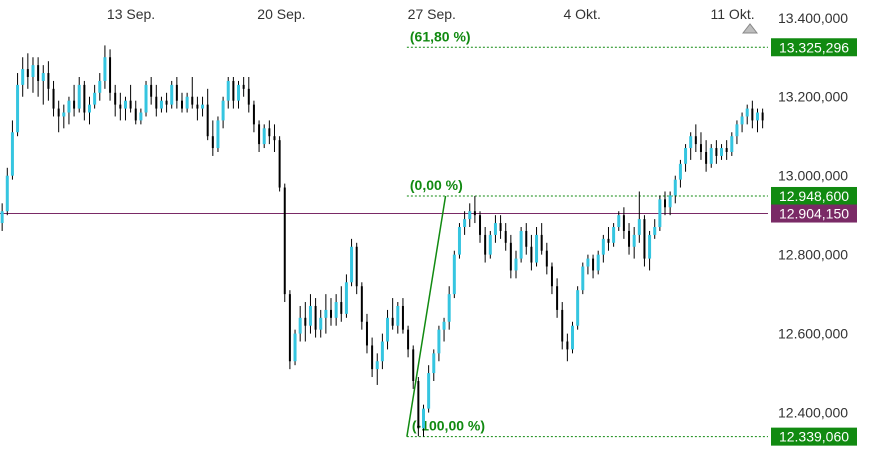 This screenshot has width=872, height=456. What do you see at coordinates (813, 255) in the screenshot?
I see `y-tick-label: 12.800,000` at bounding box center [813, 255].